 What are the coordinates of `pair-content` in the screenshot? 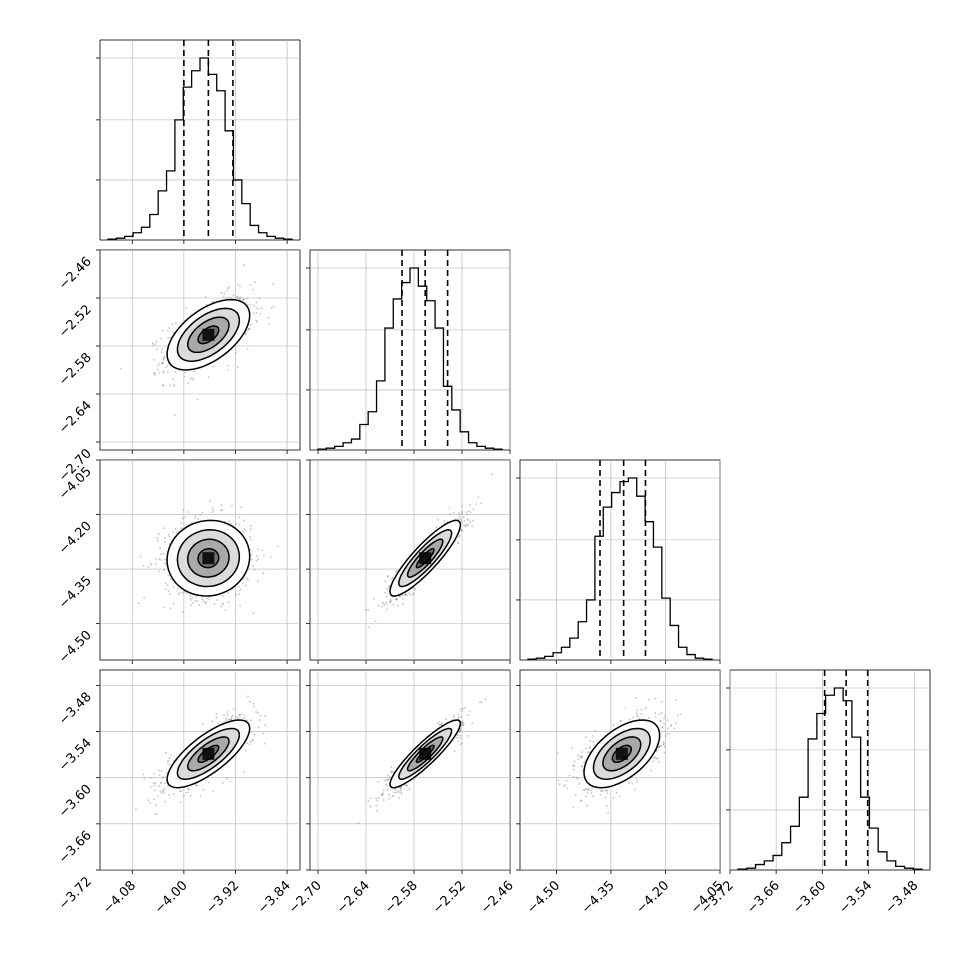 It's located at (410, 560).